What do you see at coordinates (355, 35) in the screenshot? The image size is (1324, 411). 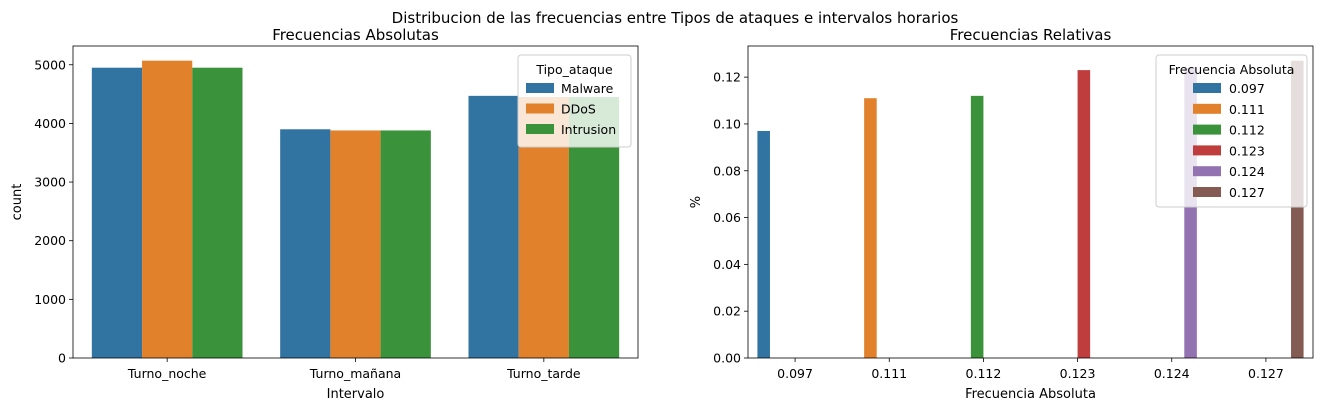 I see `chart-title: Frecuencias Absolutas` at bounding box center [355, 35].